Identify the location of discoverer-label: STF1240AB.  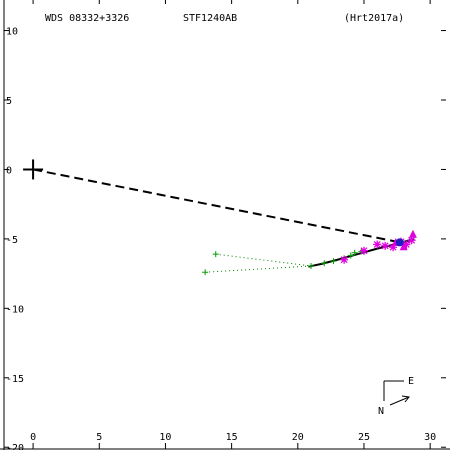
(210, 18).